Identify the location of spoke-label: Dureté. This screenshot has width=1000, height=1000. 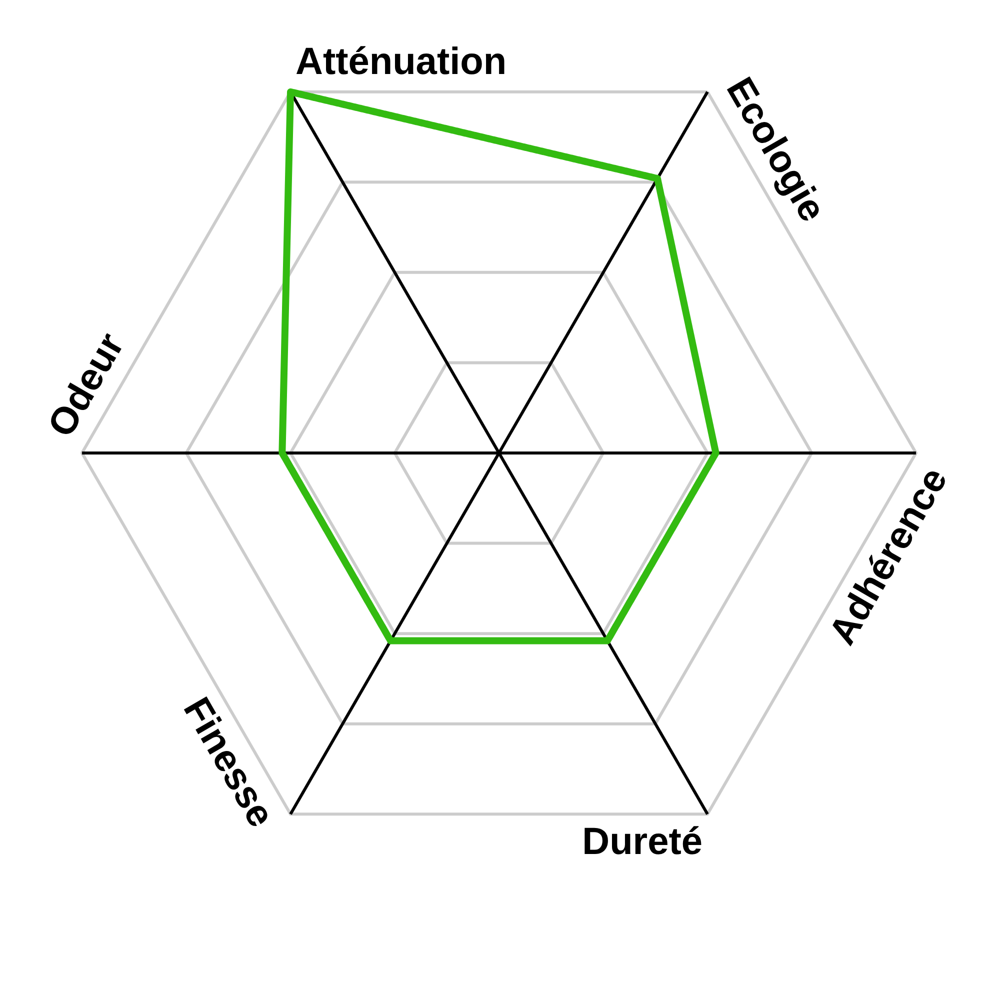
(642, 842).